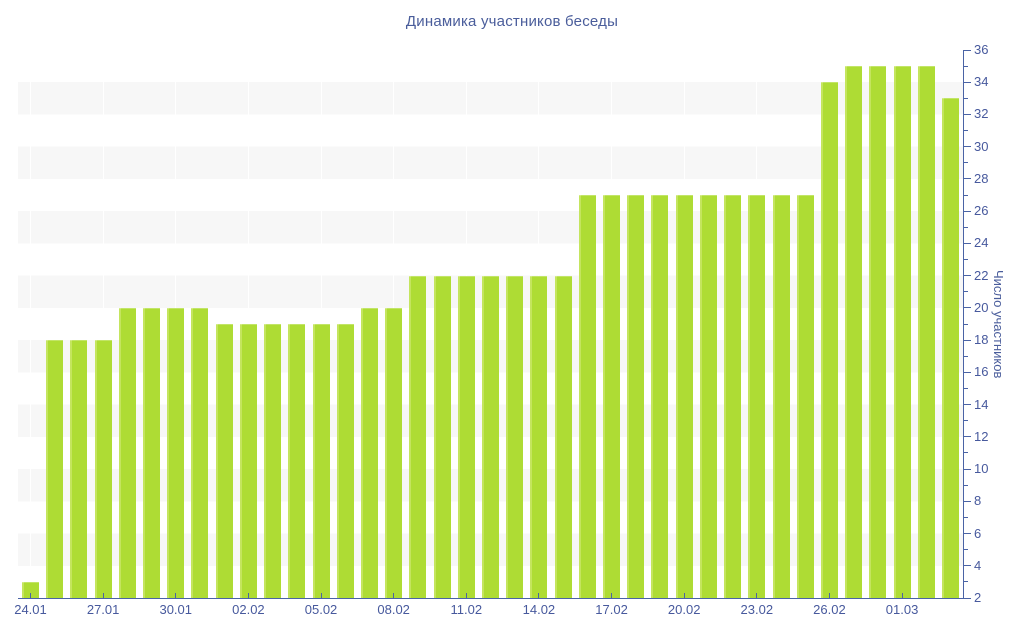 The width and height of the screenshot is (1024, 640). What do you see at coordinates (981, 469) in the screenshot?
I see `y-tick-label-10: 10` at bounding box center [981, 469].